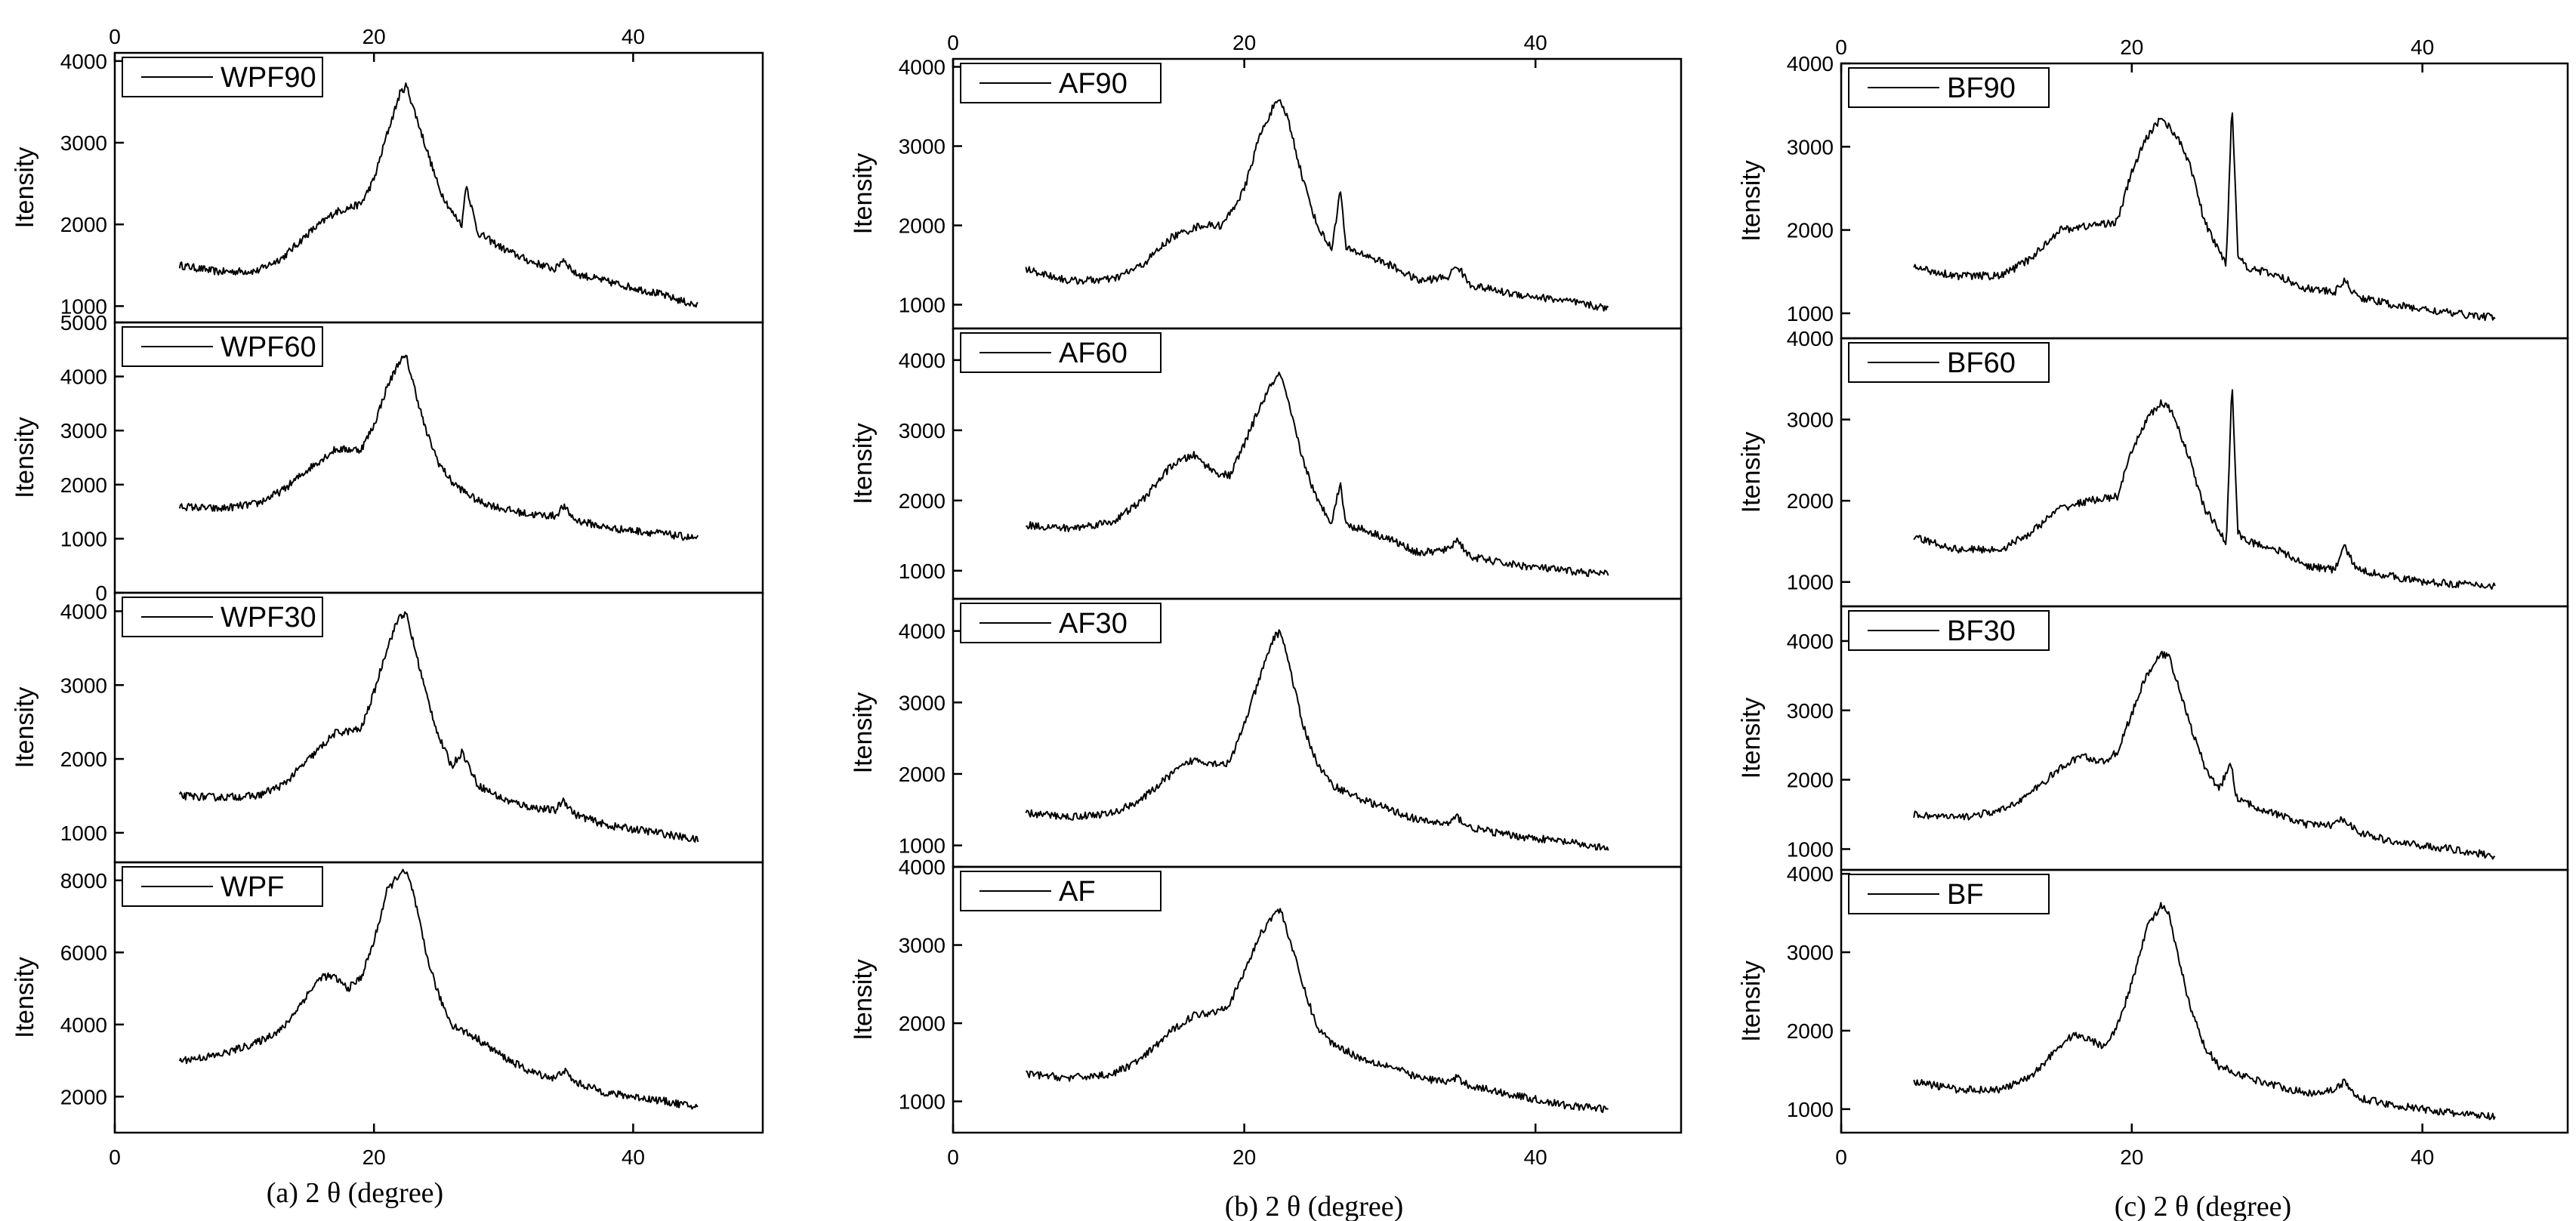 Image resolution: width=2576 pixels, height=1221 pixels. What do you see at coordinates (2204, 1011) in the screenshot?
I see `data-series-BF` at bounding box center [2204, 1011].